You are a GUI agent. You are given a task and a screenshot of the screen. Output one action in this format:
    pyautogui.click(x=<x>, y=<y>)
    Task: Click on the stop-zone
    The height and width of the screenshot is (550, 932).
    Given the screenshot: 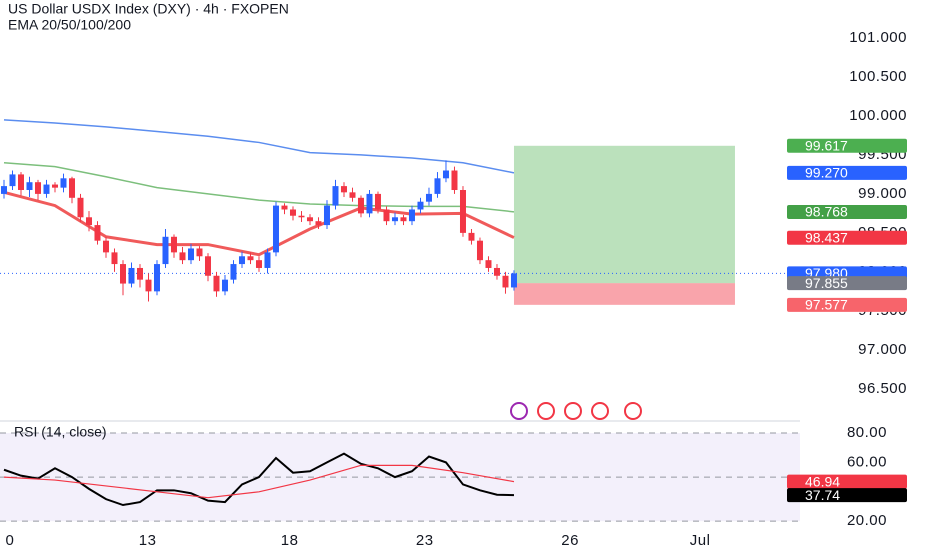 What is the action you would take?
    pyautogui.click(x=624, y=294)
    